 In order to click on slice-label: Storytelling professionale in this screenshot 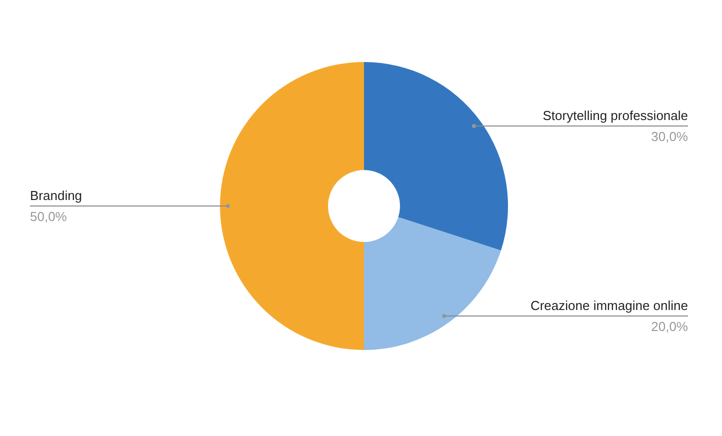, I will do `click(615, 116)`.